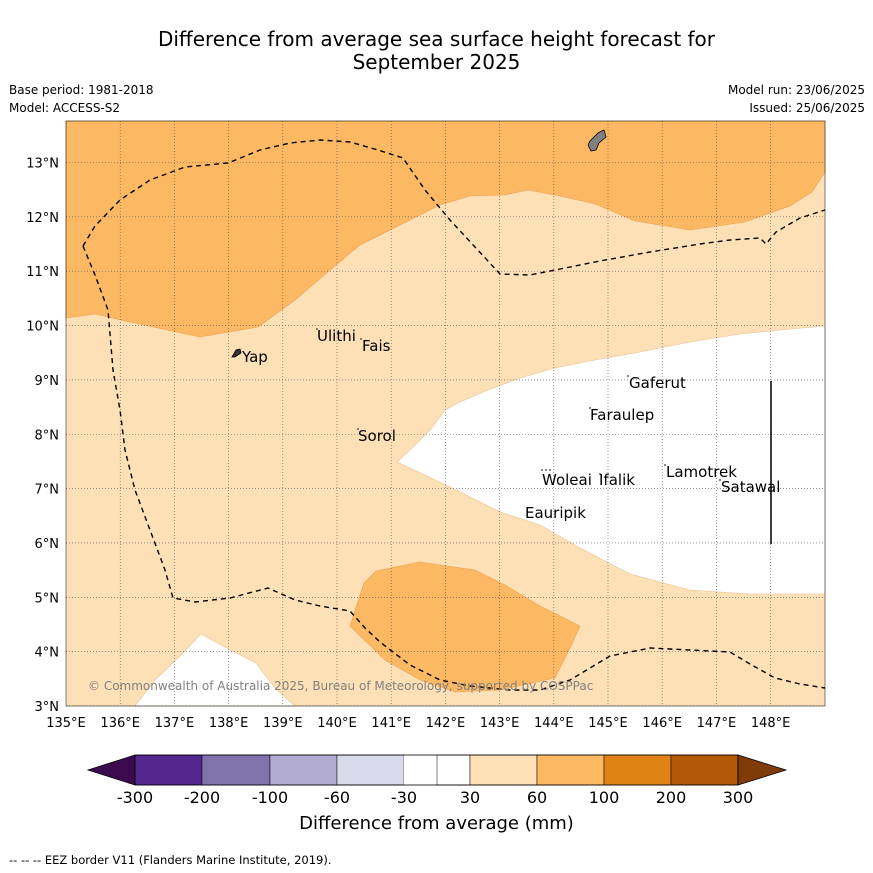  I want to click on lon-tick-label: 147°E, so click(717, 723).